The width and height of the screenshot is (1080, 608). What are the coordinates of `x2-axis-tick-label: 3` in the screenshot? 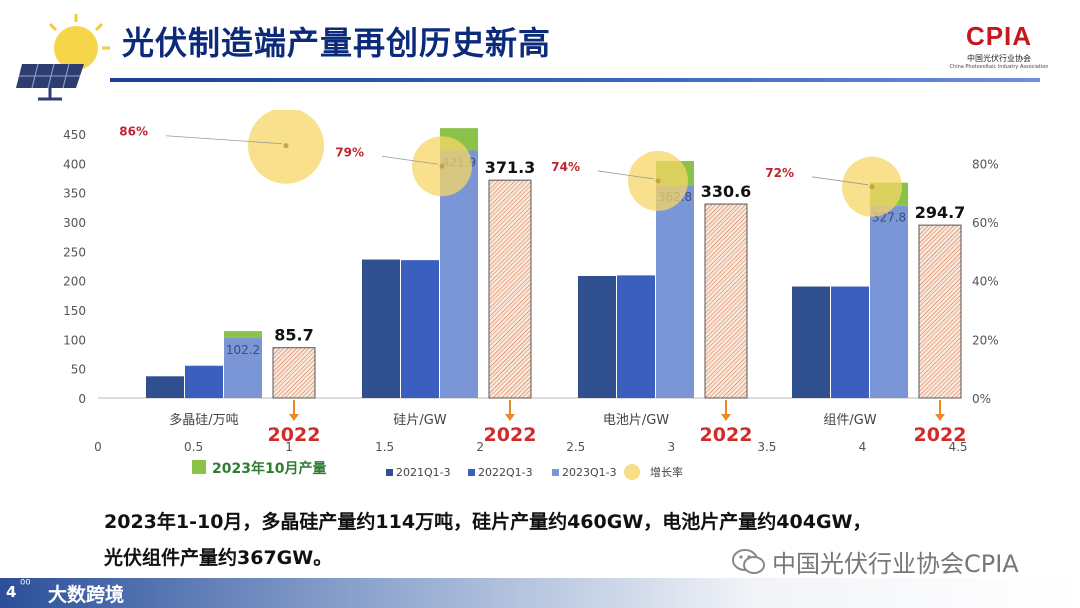 It's located at (672, 447).